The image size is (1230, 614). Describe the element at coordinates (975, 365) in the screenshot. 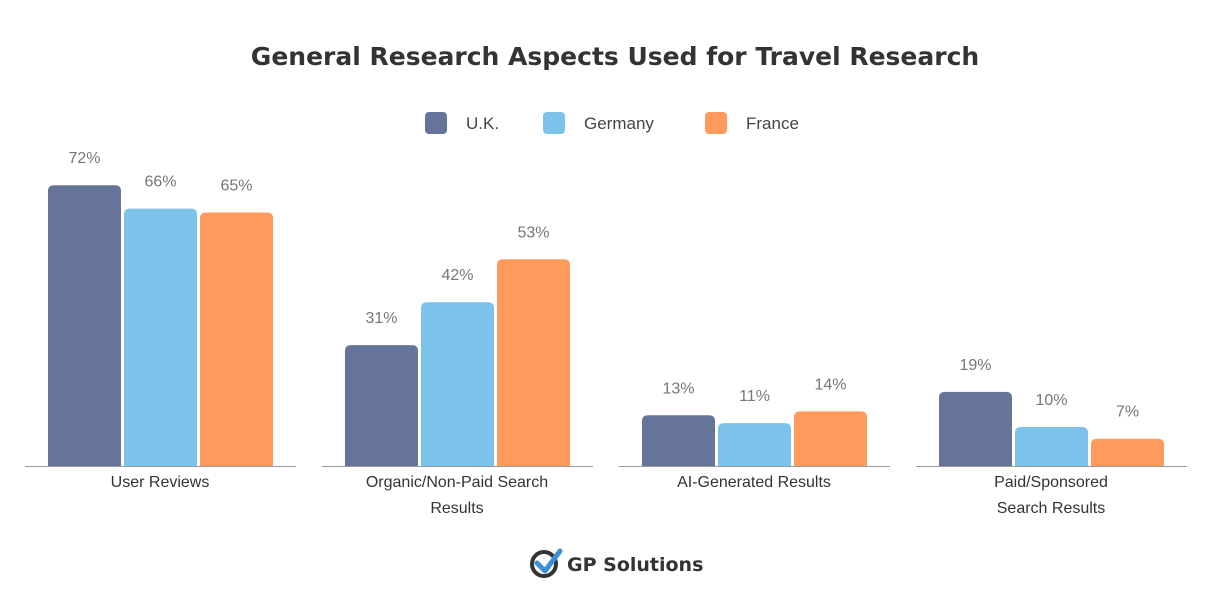

I see `data-label: 19%` at that location.